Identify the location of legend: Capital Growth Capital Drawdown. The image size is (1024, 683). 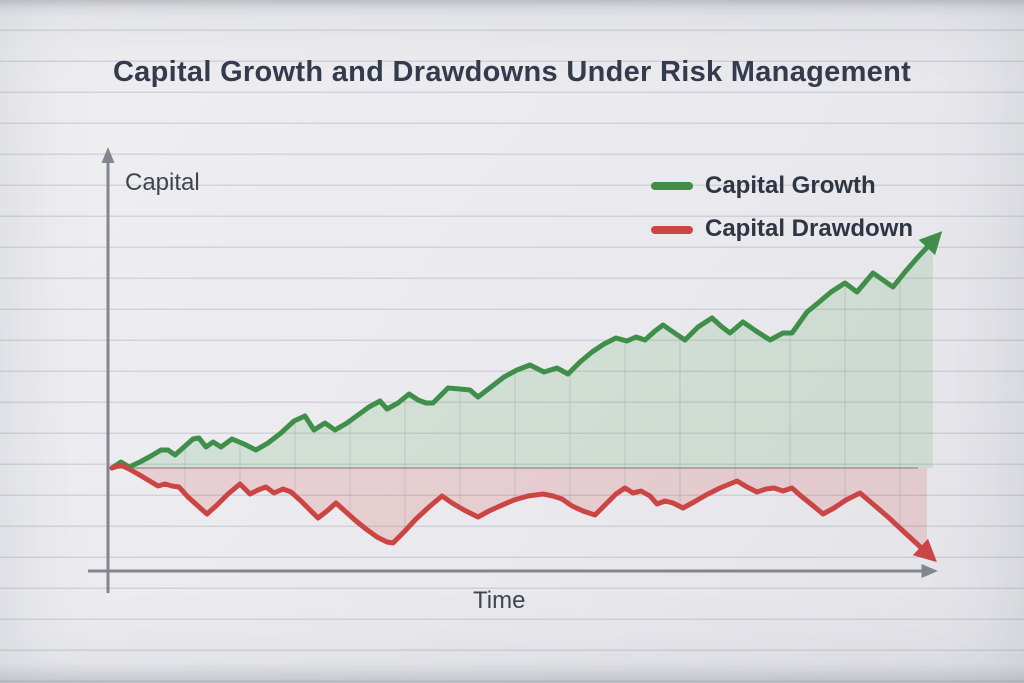
(782, 216).